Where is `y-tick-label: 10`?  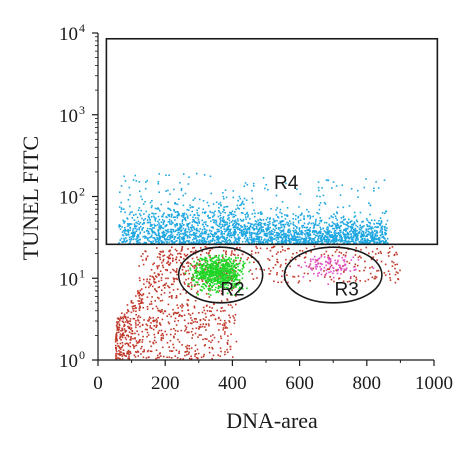 y-tick-label: 10 is located at coordinates (68, 116).